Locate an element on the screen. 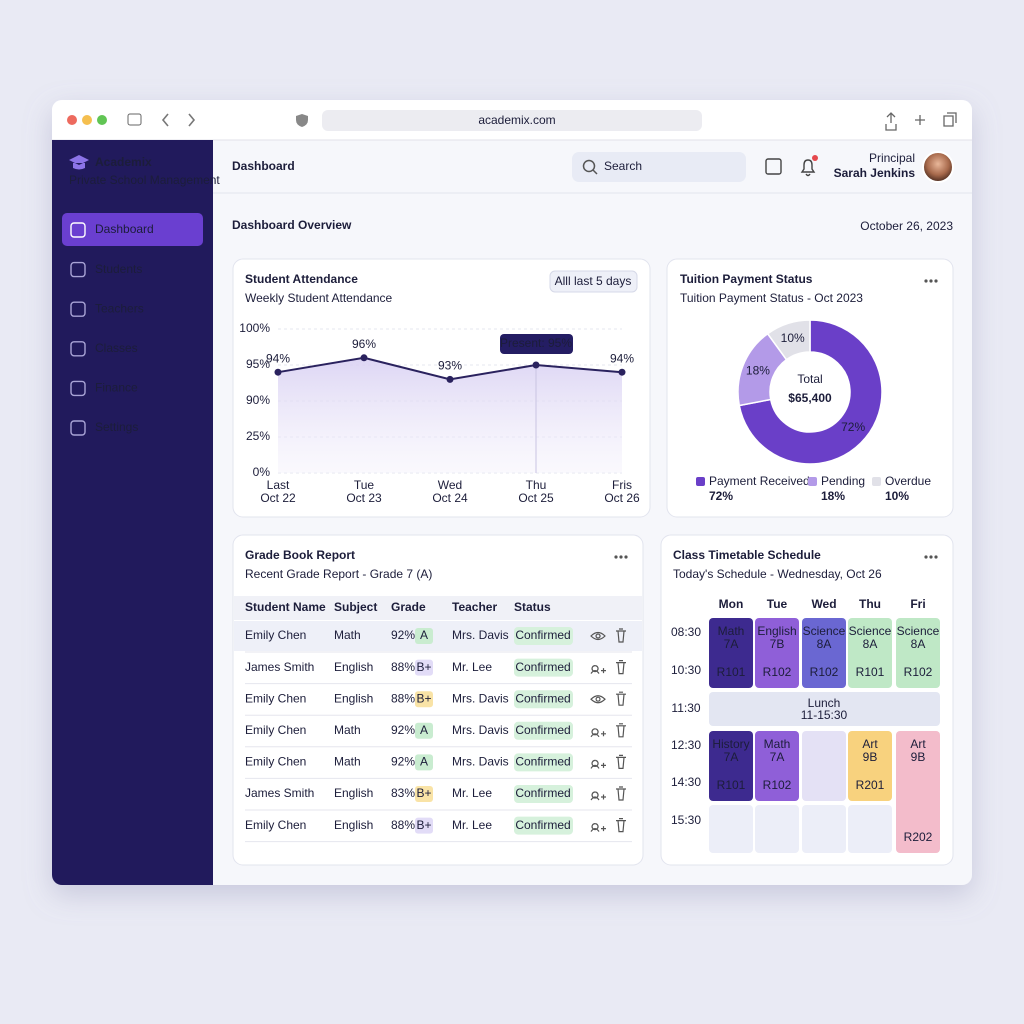  table-row: James Smith English 88% B+ Mr. Lee Confirmed is located at coordinates (438, 671).